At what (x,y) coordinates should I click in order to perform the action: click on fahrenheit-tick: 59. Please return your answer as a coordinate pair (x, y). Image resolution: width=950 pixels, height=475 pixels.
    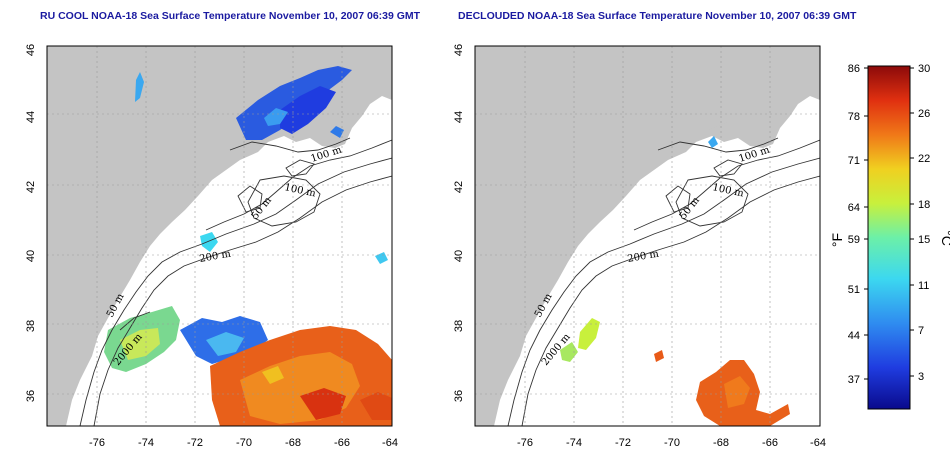
    Looking at the image, I should click on (854, 240).